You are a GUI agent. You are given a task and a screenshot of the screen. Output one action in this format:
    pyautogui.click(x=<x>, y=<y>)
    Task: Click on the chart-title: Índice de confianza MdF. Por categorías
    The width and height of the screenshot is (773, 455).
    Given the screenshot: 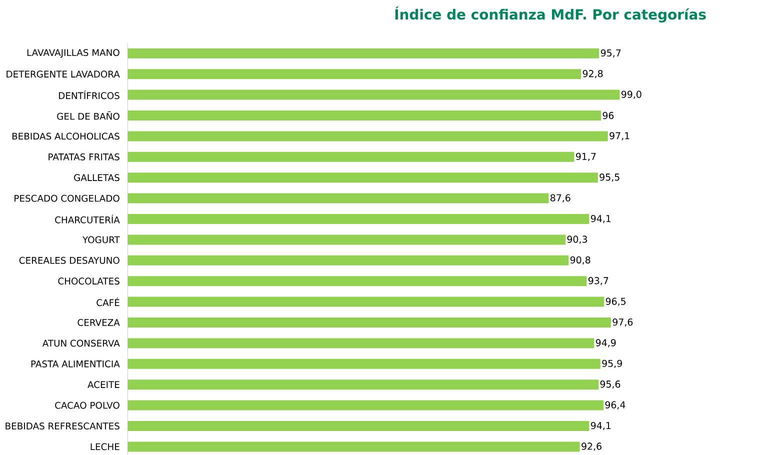 What is the action you would take?
    pyautogui.click(x=550, y=14)
    